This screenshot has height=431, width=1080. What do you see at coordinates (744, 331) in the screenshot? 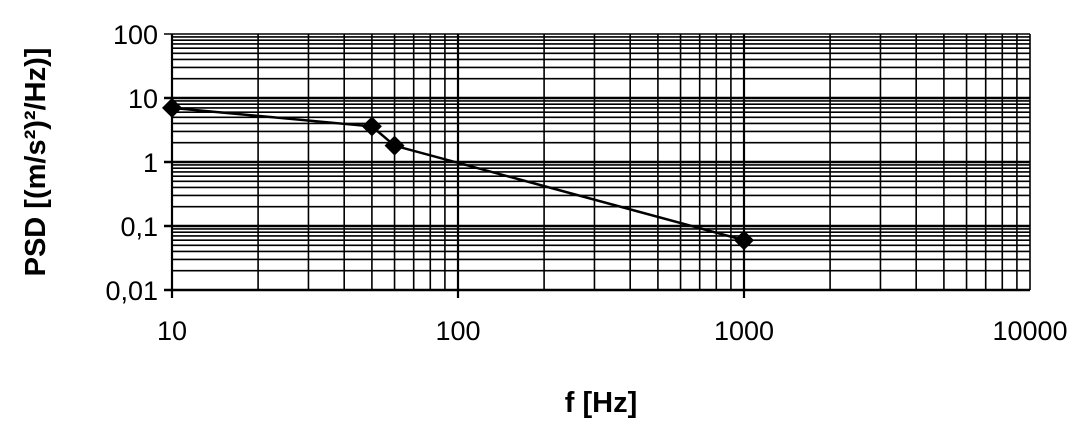
I see `x-tick-label: 1000` at bounding box center [744, 331].